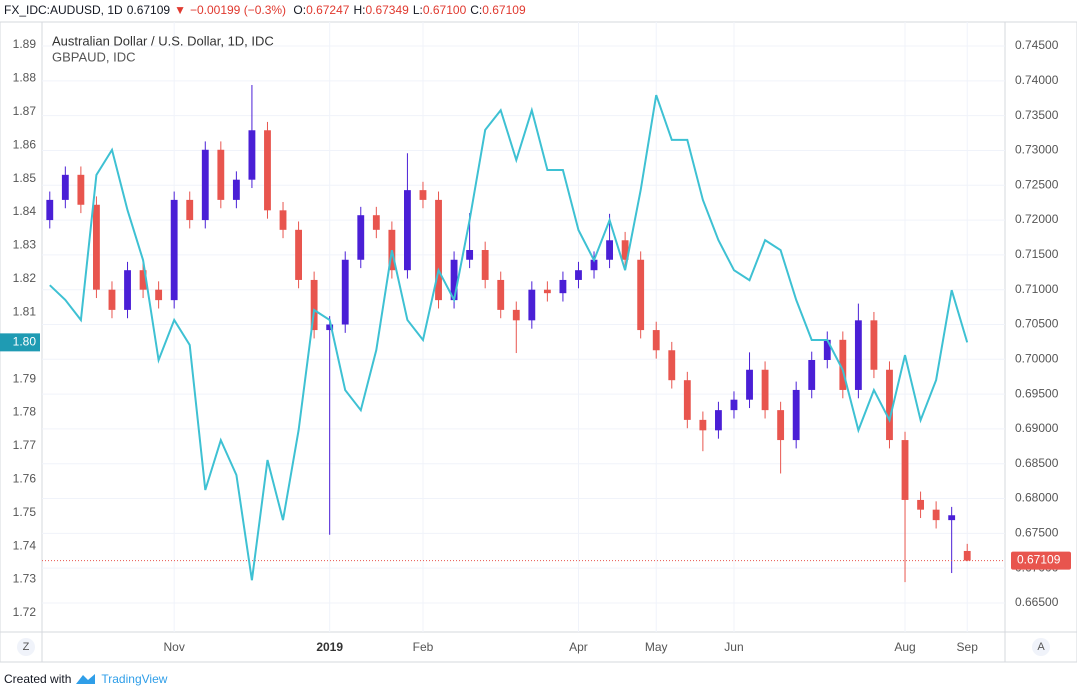 The width and height of the screenshot is (1077, 690). I want to click on y-tick-label: 1.75, so click(25, 512).